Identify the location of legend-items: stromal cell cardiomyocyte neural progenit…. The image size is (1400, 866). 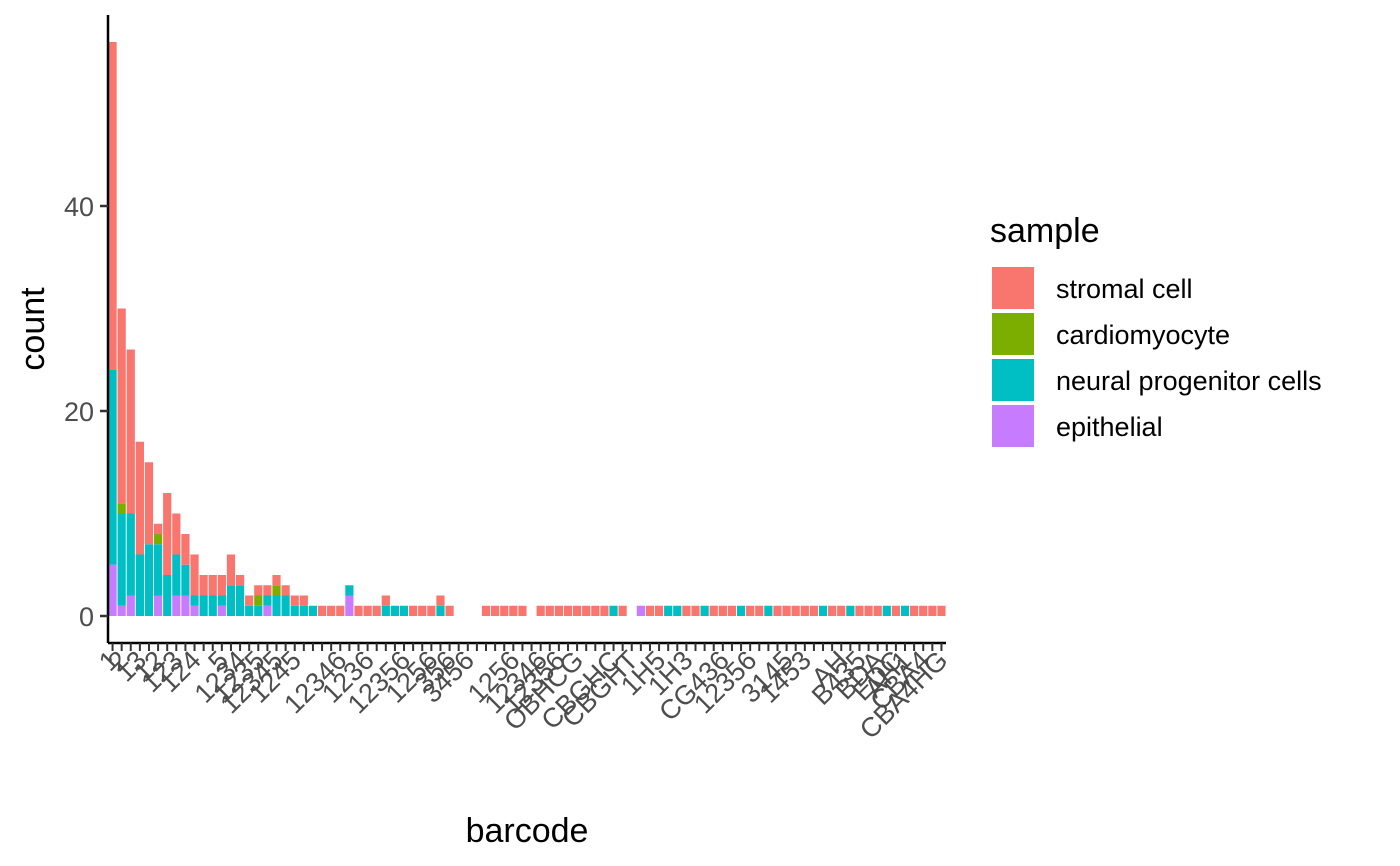
(1157, 357).